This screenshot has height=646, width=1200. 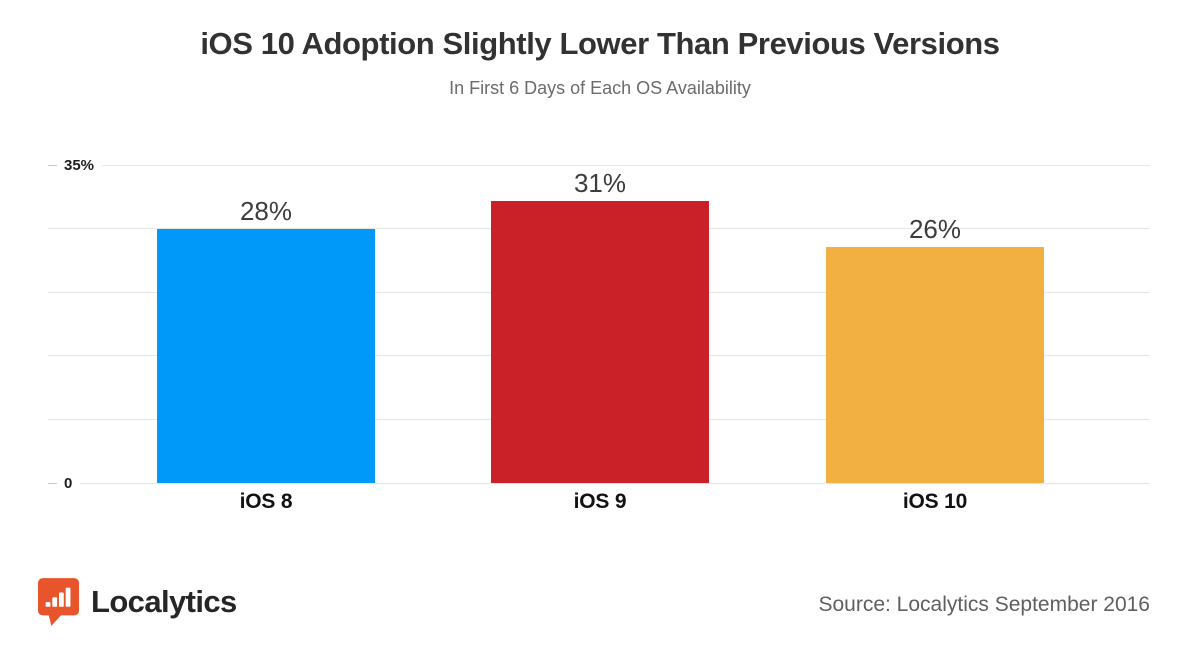 What do you see at coordinates (935, 501) in the screenshot?
I see `x-axis-label: iOS 10` at bounding box center [935, 501].